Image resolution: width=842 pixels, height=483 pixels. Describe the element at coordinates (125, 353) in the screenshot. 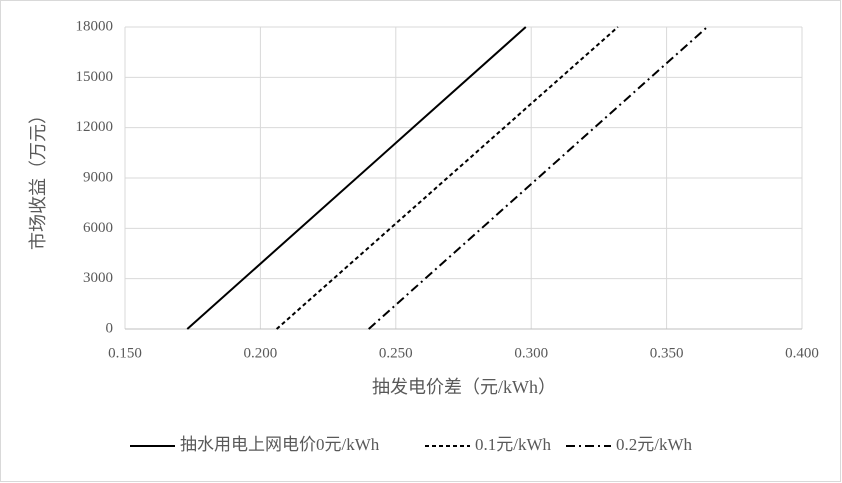

I see `x-tick-label: 0.150` at that location.